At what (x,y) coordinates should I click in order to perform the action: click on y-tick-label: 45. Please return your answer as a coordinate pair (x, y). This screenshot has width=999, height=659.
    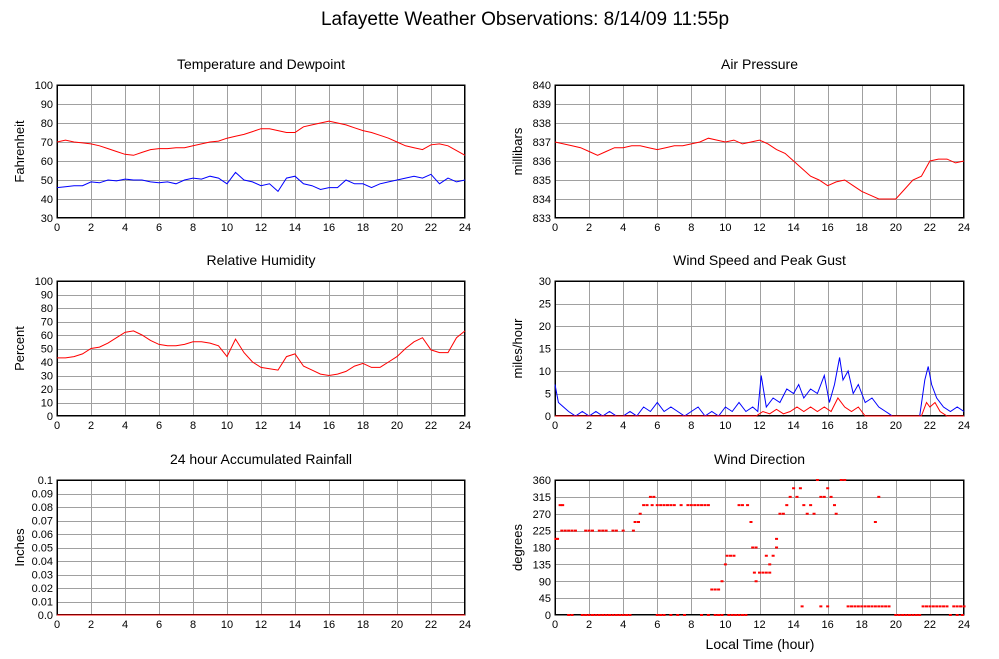
    Looking at the image, I should click on (545, 599).